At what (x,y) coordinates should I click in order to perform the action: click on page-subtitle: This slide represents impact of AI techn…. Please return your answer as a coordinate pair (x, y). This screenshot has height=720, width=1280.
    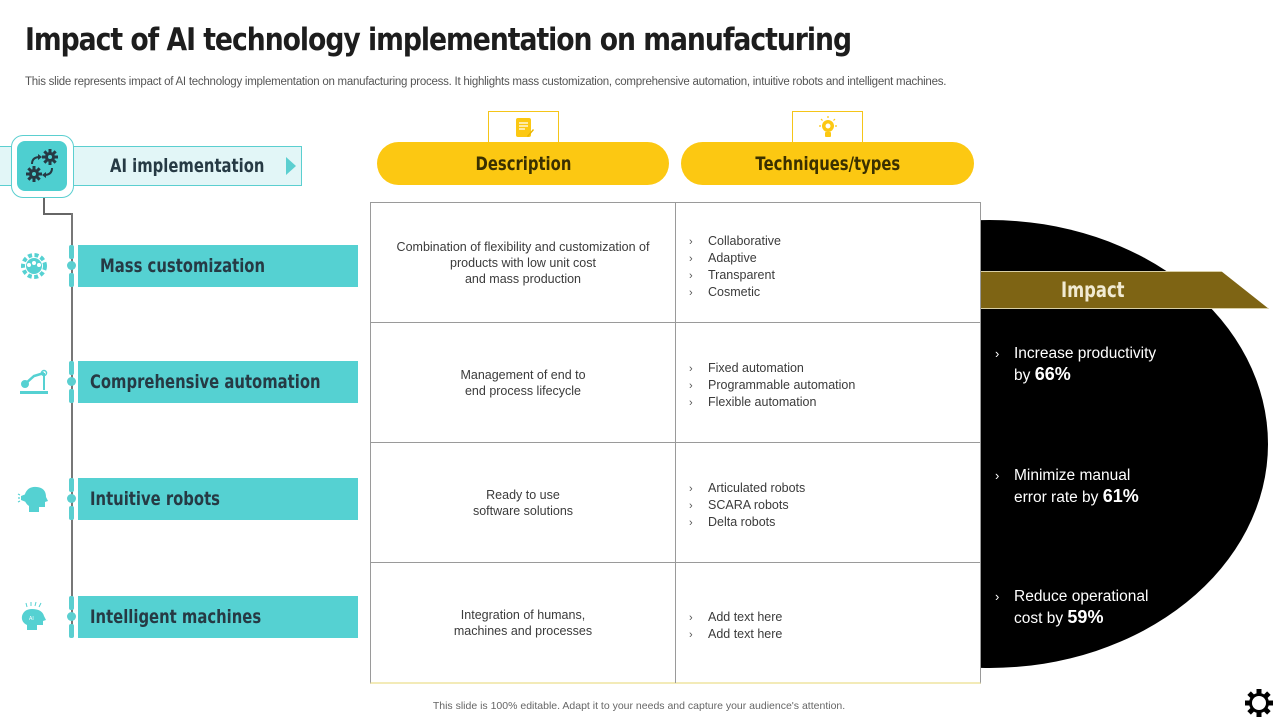
    Looking at the image, I should click on (486, 82).